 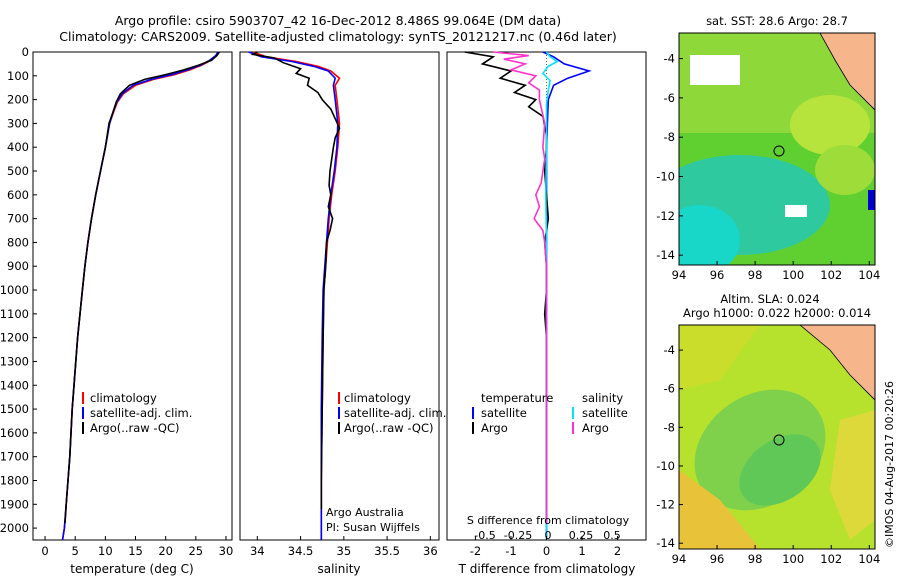 I want to click on depth-tick-label: 1800, so click(x=14, y=480).